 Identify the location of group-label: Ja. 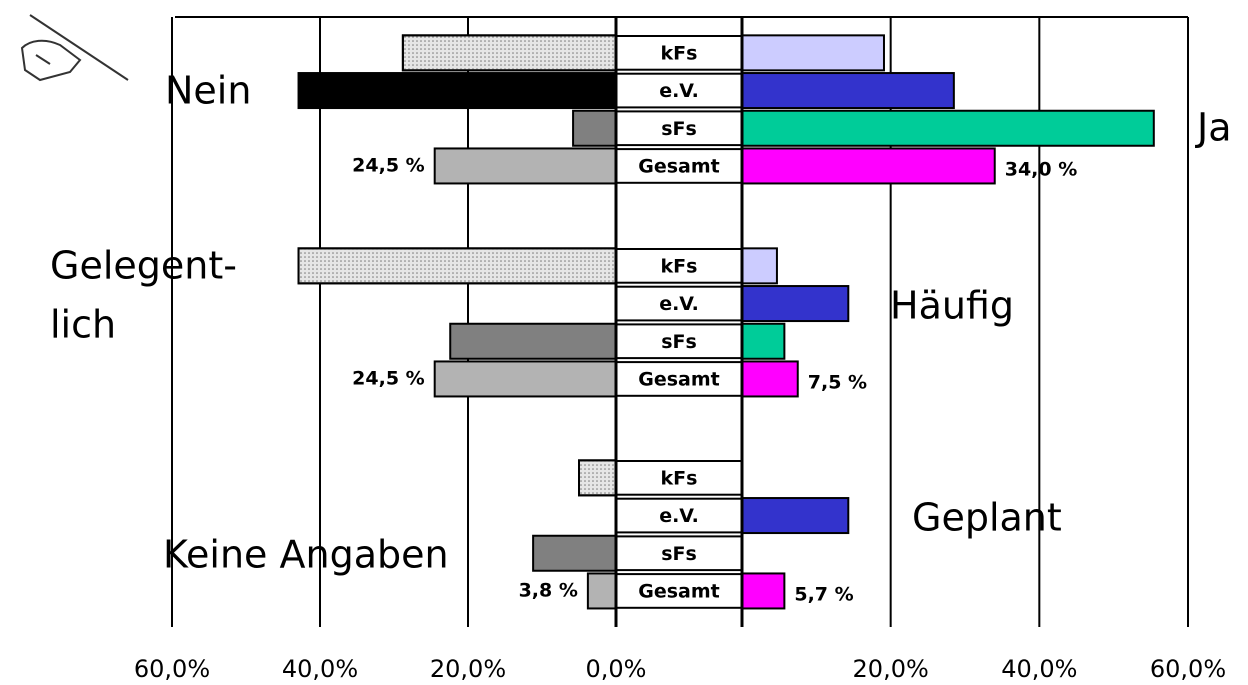
(1213, 128).